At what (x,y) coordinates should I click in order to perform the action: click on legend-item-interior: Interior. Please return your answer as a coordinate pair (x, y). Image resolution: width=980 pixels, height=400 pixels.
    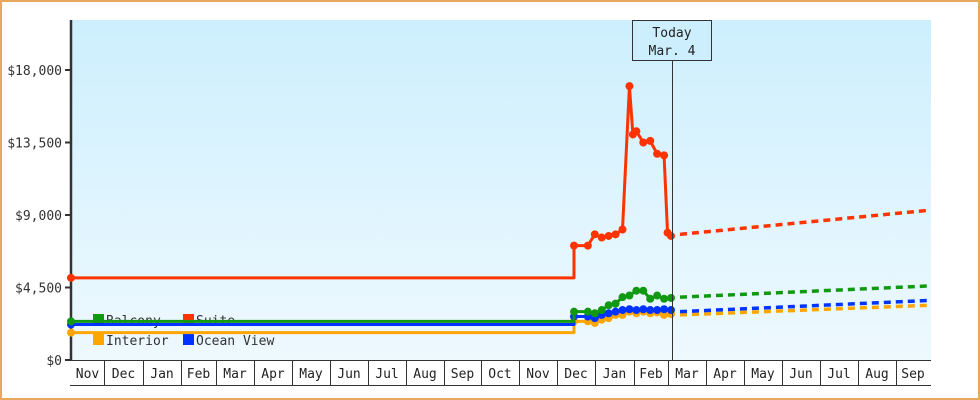
    Looking at the image, I should click on (131, 341).